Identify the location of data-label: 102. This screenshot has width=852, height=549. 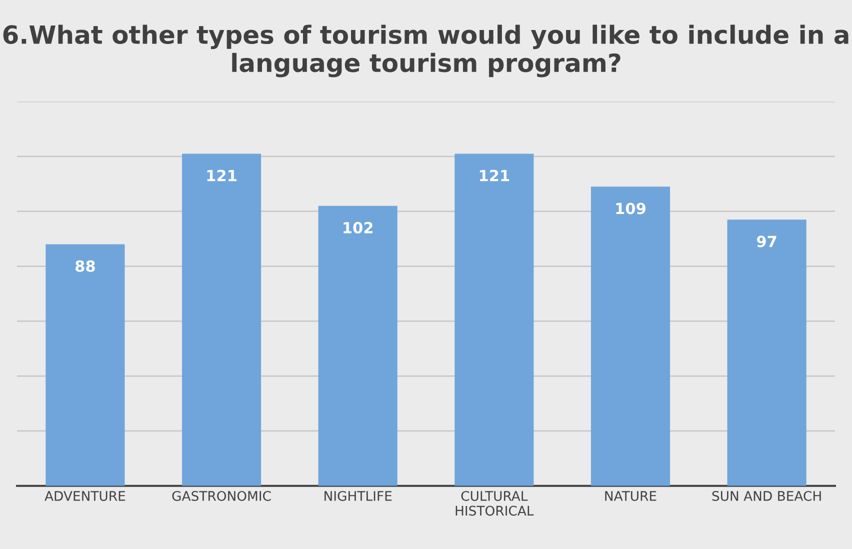
(358, 228).